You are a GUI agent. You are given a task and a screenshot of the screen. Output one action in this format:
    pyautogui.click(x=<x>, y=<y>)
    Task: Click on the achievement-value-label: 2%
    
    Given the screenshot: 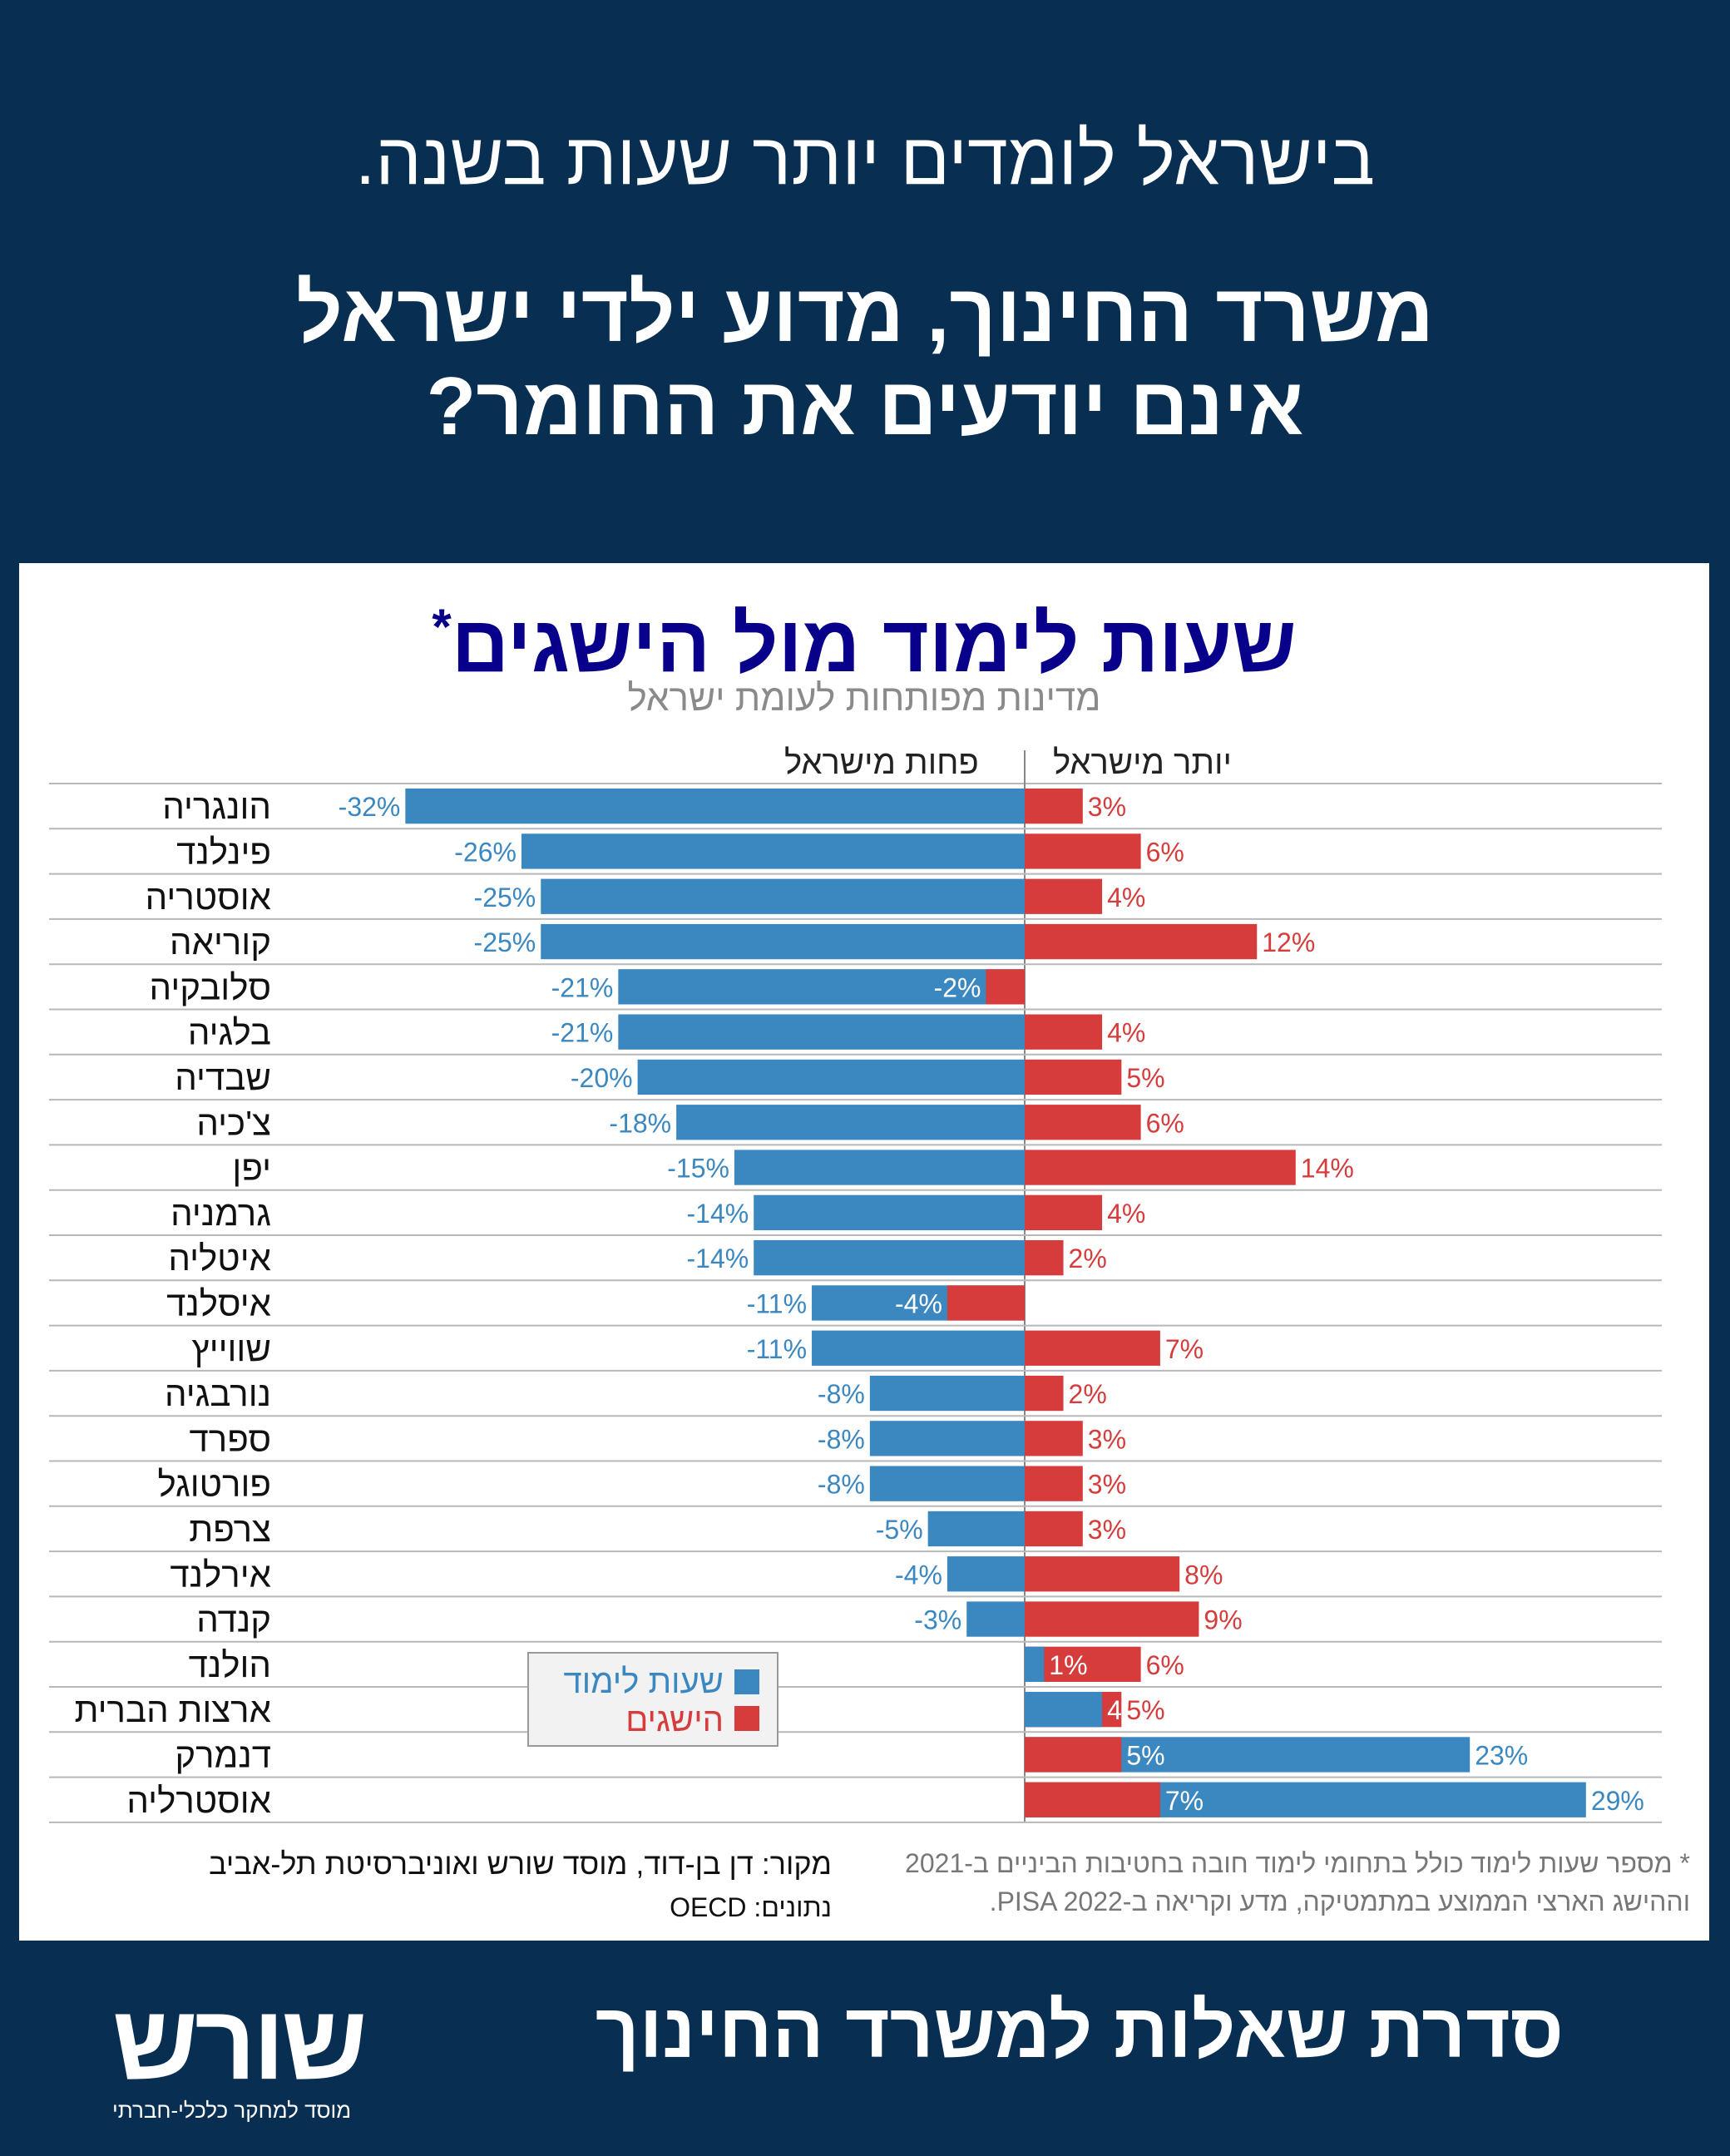 What is the action you would take?
    pyautogui.click(x=1088, y=1394)
    